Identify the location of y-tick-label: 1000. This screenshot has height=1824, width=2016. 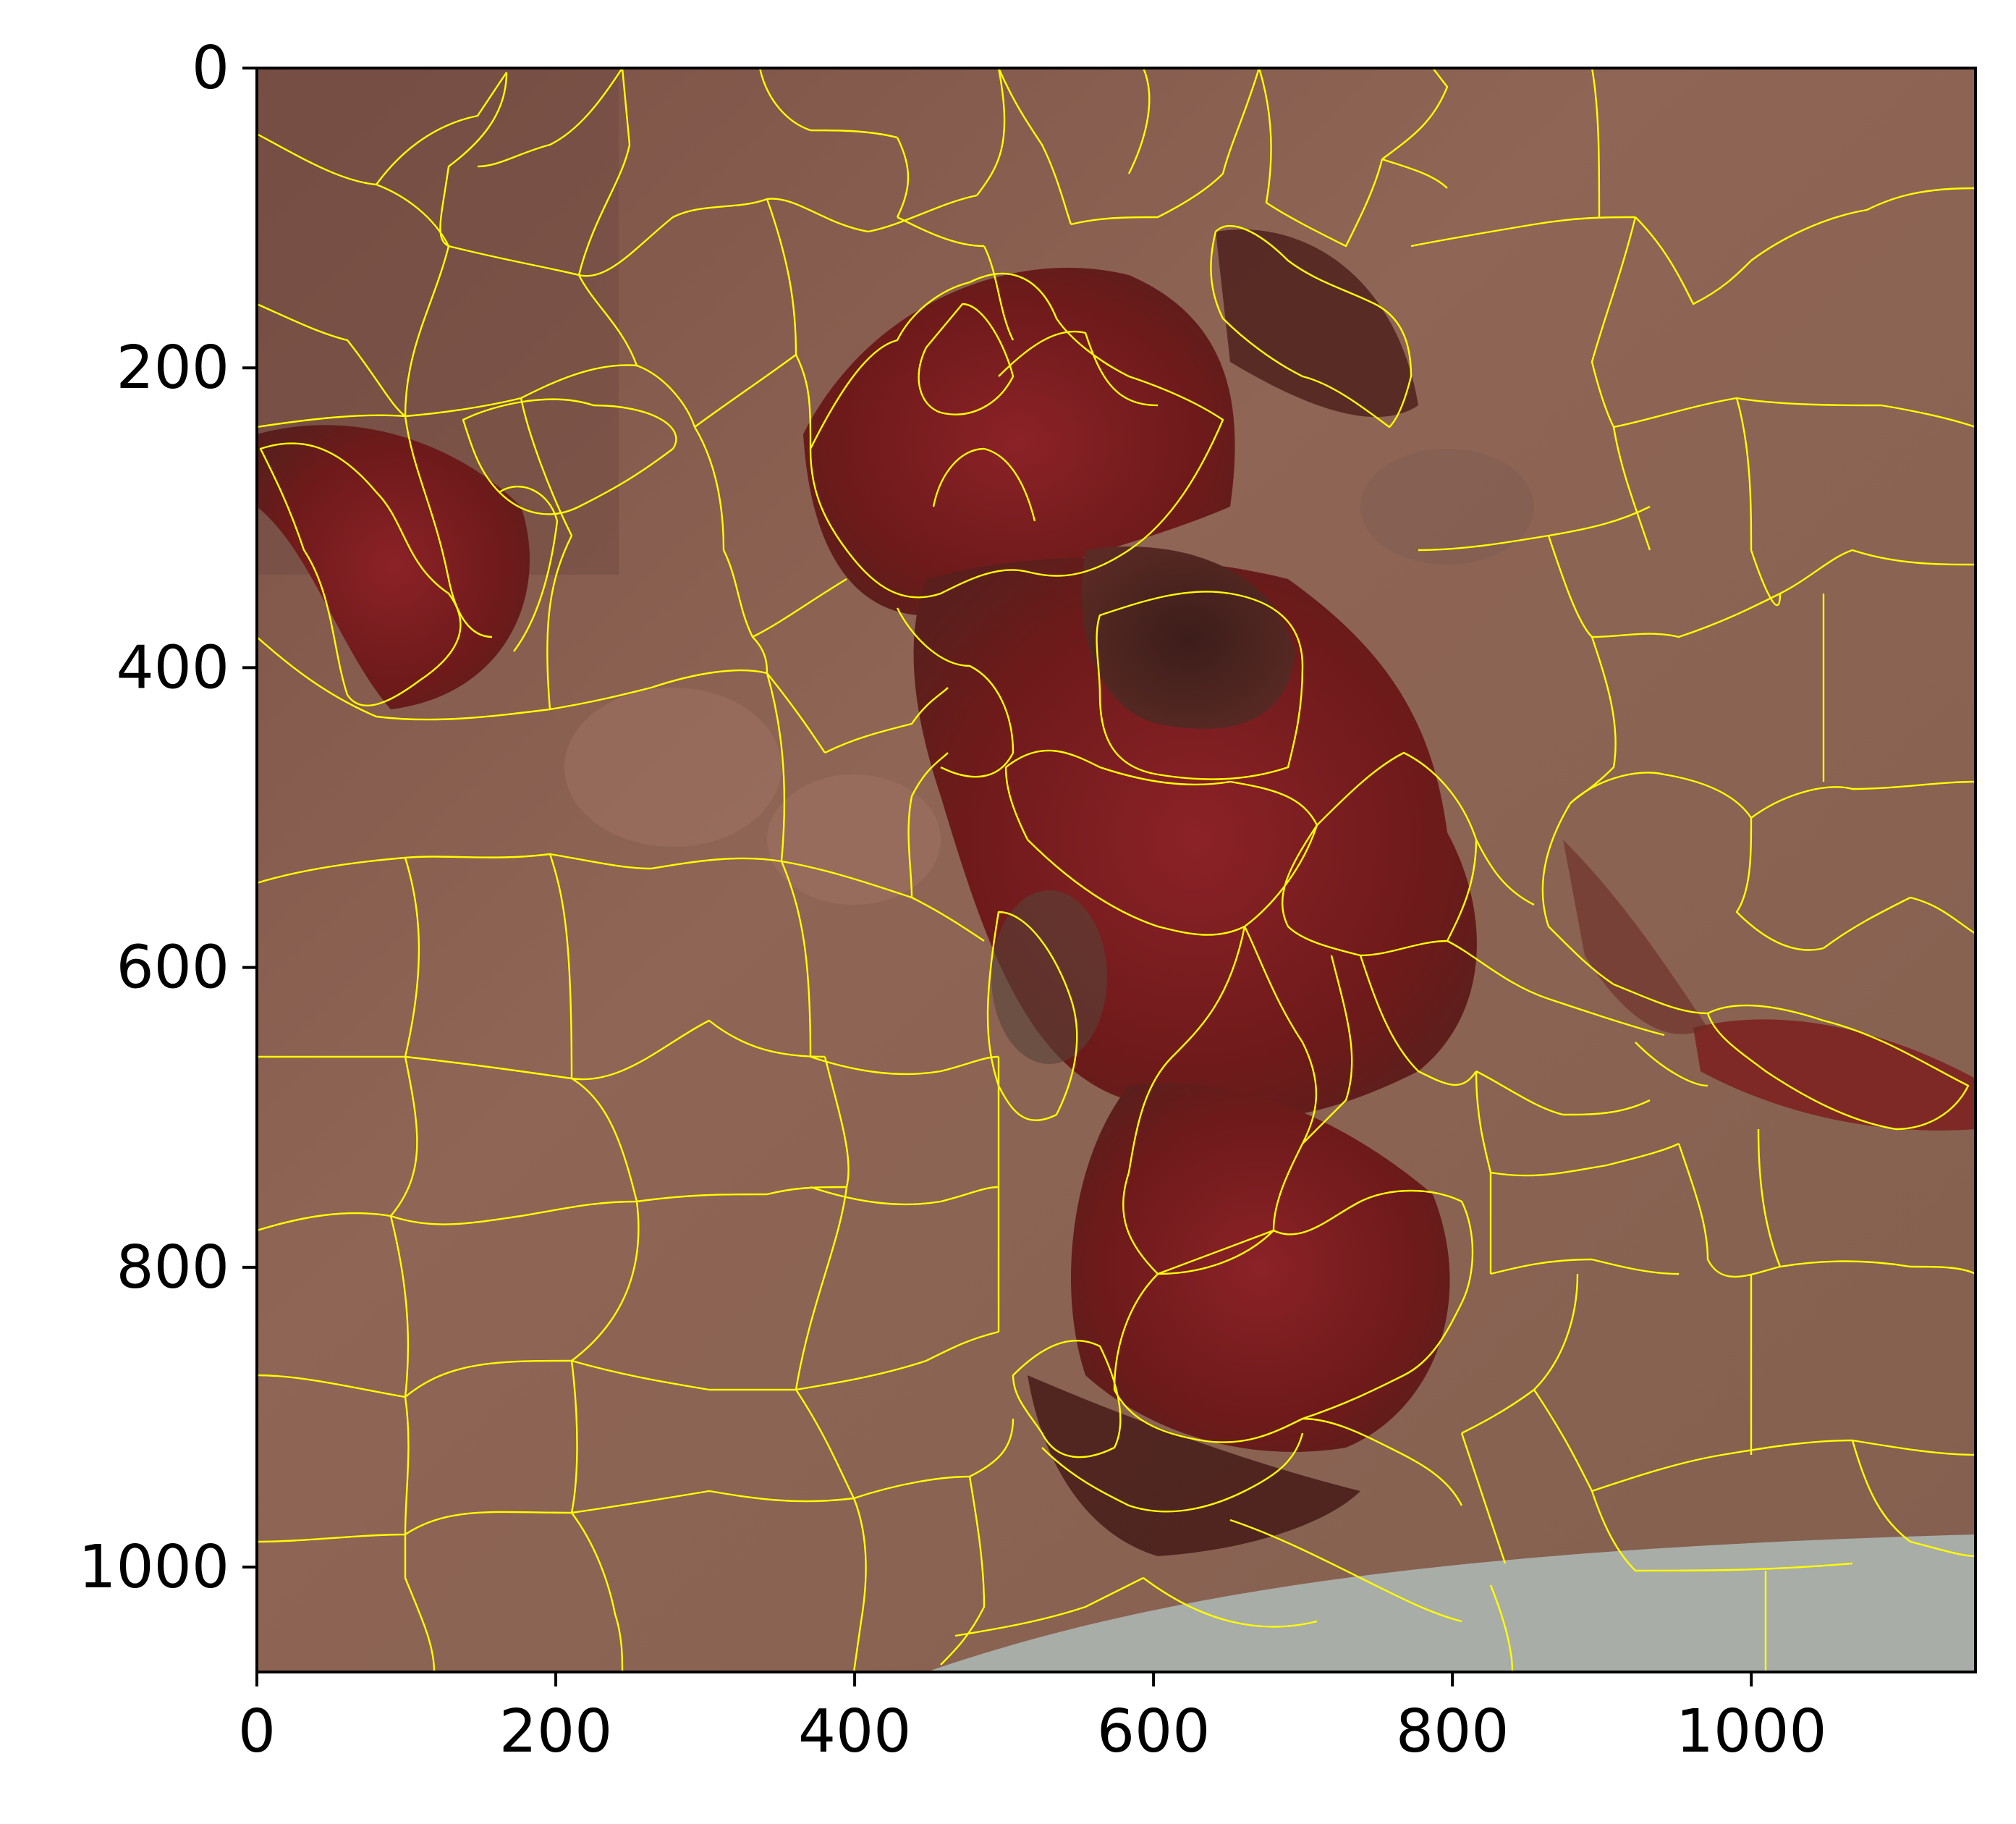
(153, 1567).